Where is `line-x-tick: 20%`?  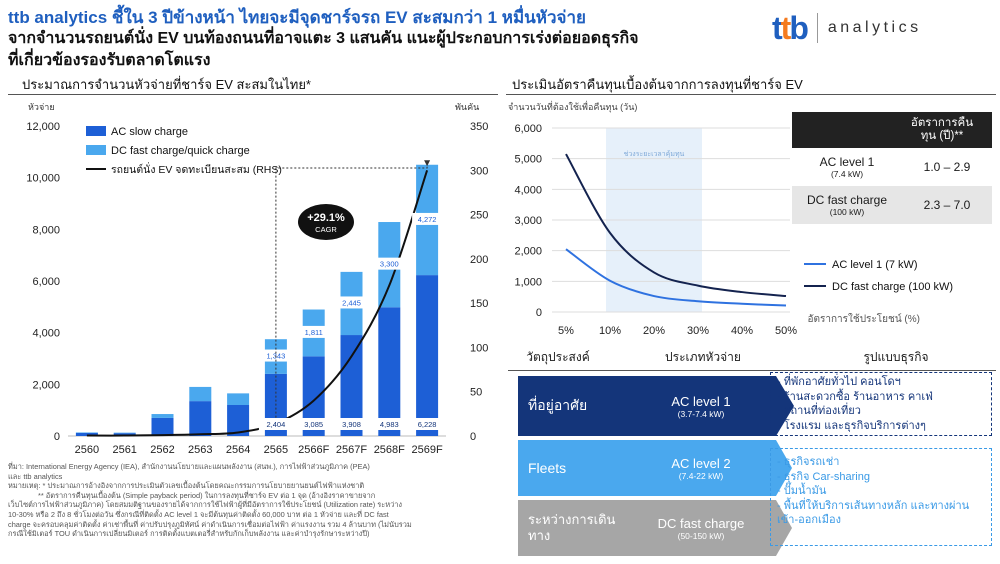 line-x-tick: 20% is located at coordinates (654, 331).